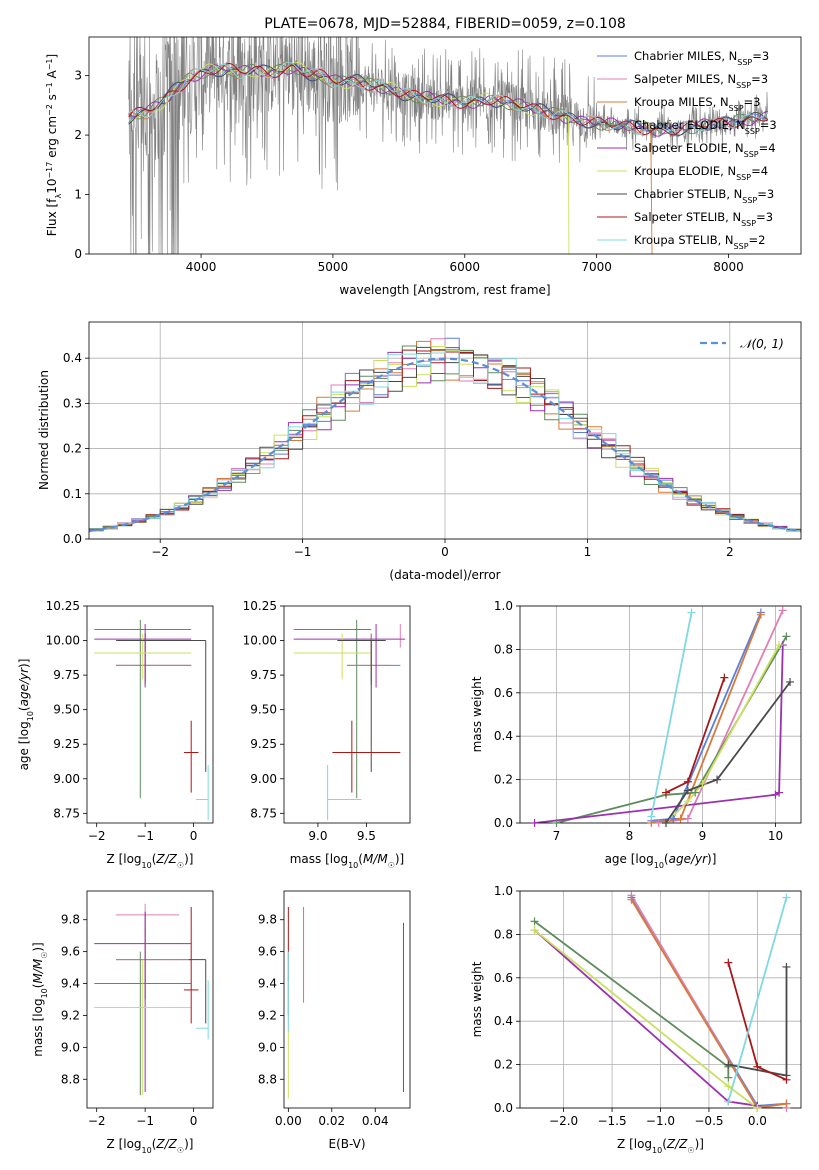  Describe the element at coordinates (72, 494) in the screenshot. I see `y-tick-label: 0.1` at that location.